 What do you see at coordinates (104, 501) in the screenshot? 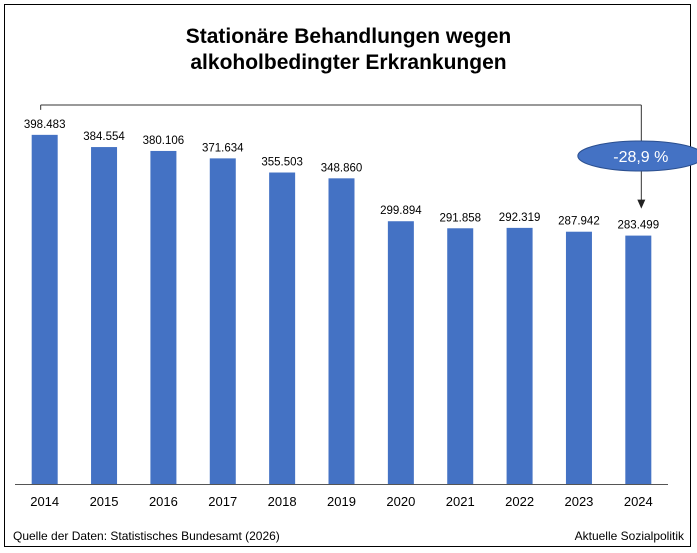
I see `x-tick-label-2015: 2015` at bounding box center [104, 501].